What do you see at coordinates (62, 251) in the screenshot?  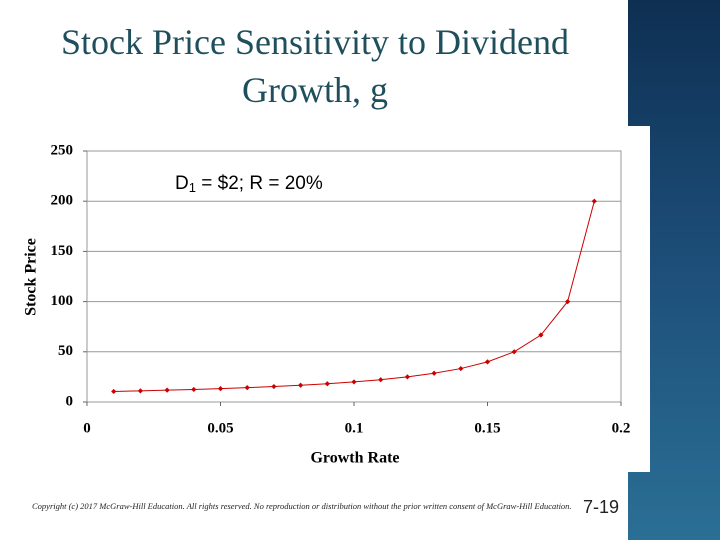 I see `y-tick-label: 150` at bounding box center [62, 251].